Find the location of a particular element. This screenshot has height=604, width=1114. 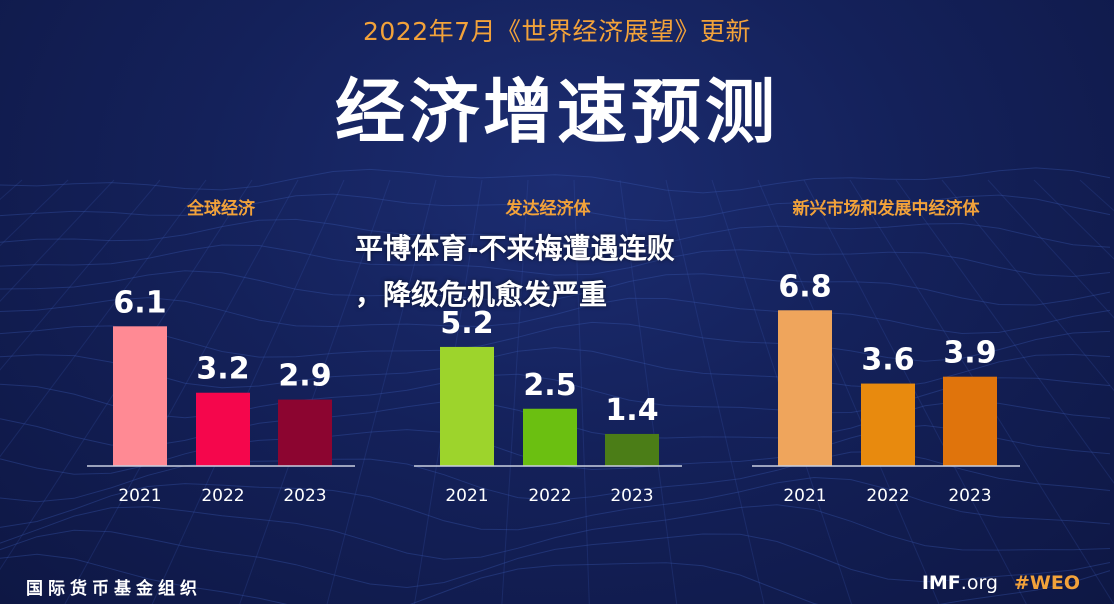

bar-value-label: 6.8 is located at coordinates (804, 286).